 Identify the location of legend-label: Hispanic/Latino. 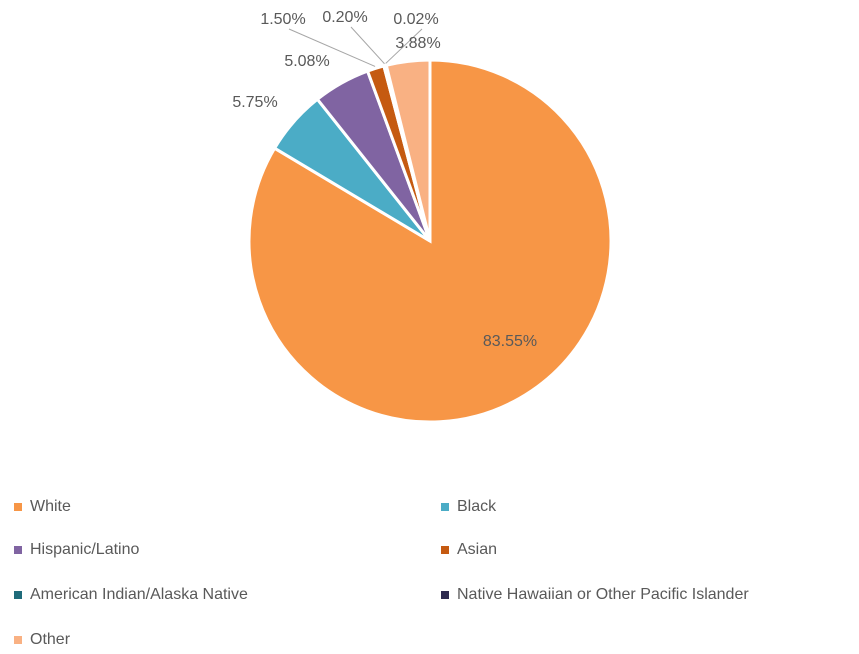
(85, 549).